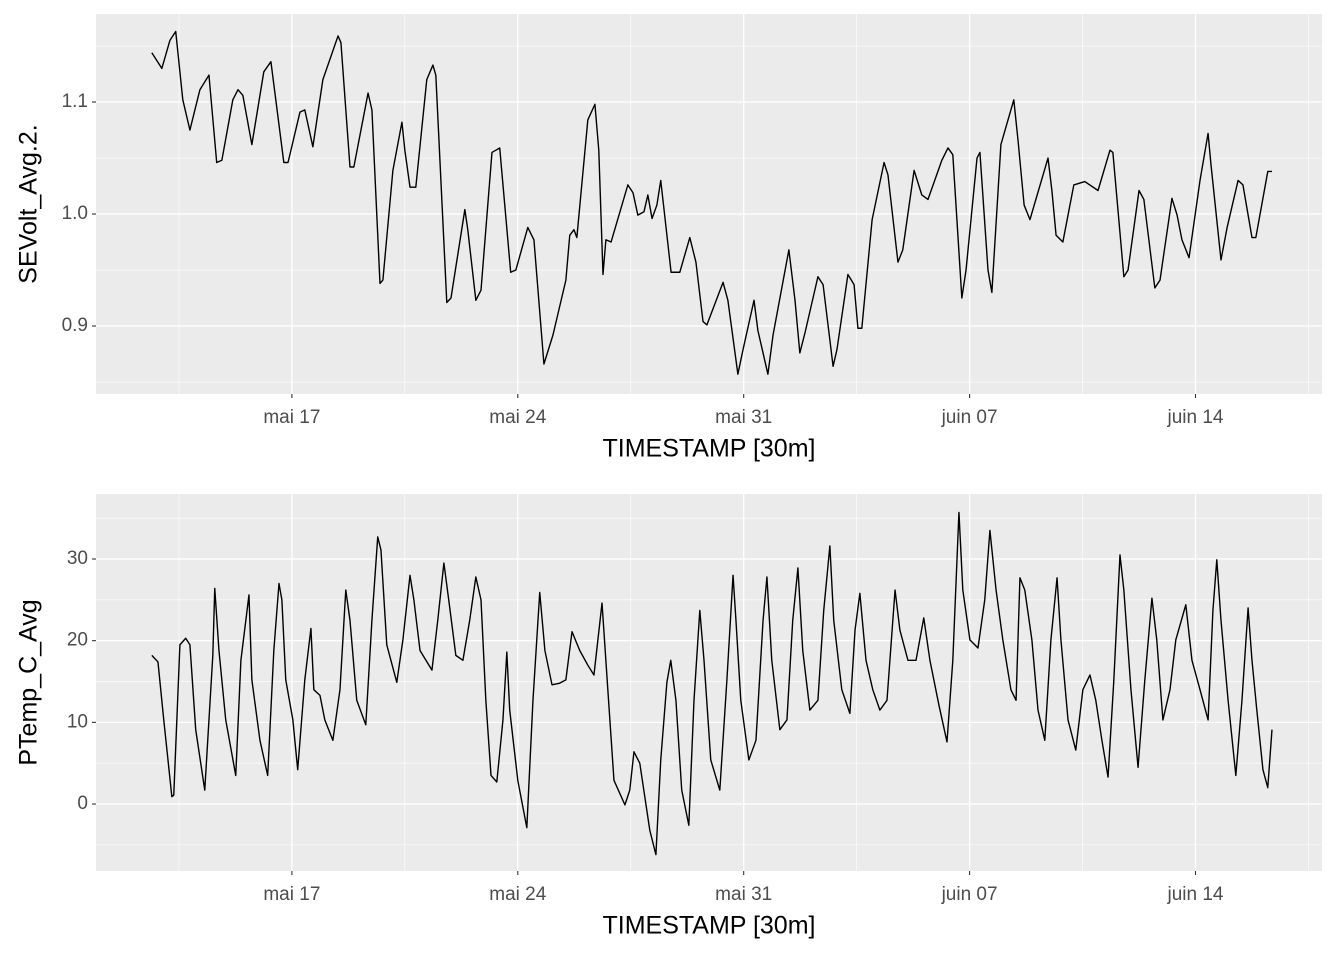 The width and height of the screenshot is (1344, 960). What do you see at coordinates (75, 213) in the screenshot?
I see `y-tick-label: 1.0` at bounding box center [75, 213].